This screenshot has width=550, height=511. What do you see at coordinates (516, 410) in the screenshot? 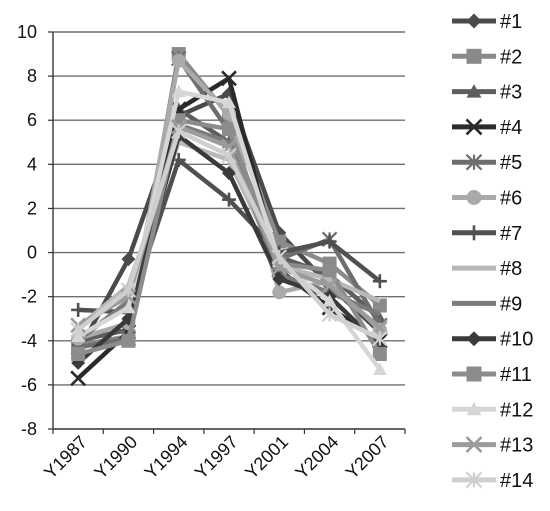
I see `legend-label: #12` at bounding box center [516, 410].